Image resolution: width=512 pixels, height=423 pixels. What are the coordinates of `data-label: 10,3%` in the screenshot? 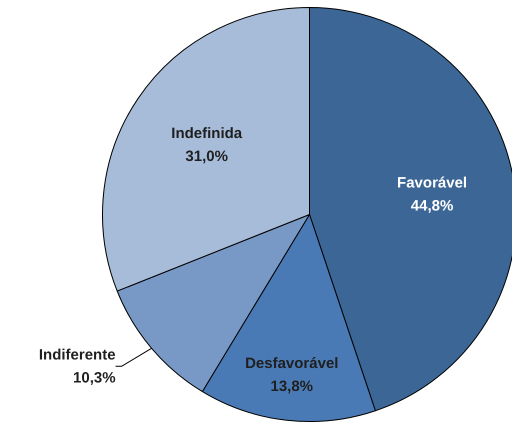 It's located at (94, 377).